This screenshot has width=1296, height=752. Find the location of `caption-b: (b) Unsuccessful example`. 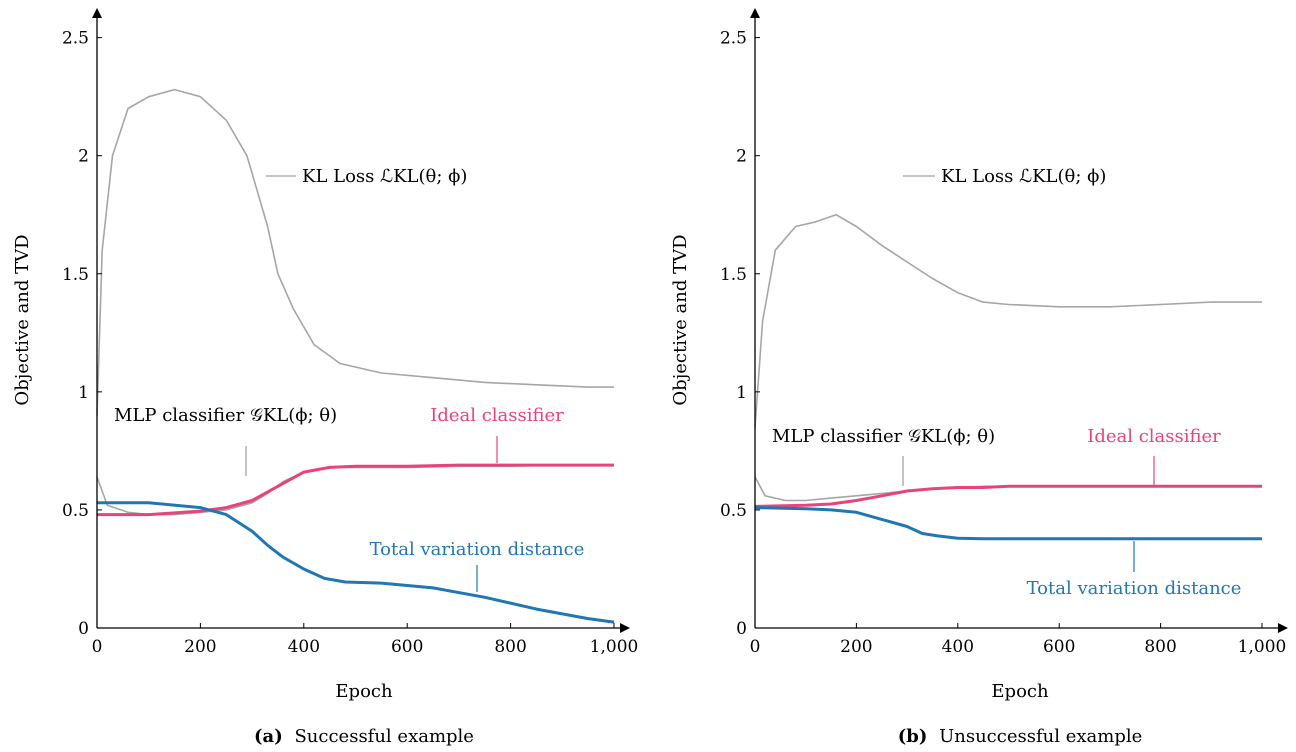

caption-b: (b) Unsuccessful example is located at coordinates (1020, 736).